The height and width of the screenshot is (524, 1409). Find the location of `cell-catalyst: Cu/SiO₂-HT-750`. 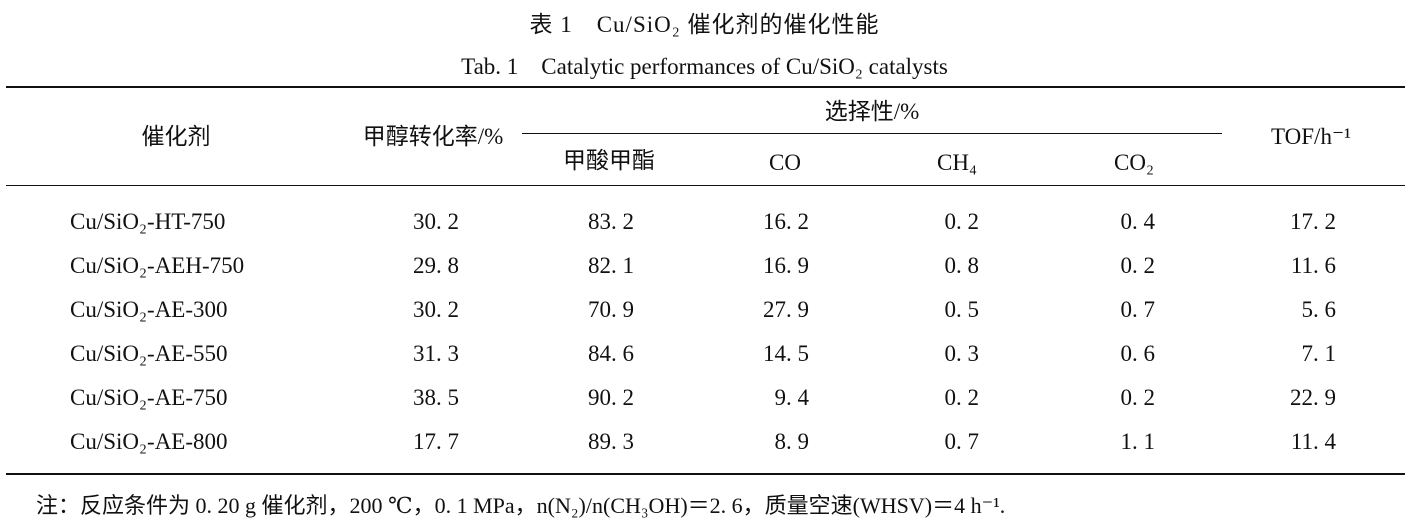

cell-catalyst: Cu/SiO₂-HT-750 is located at coordinates (148, 221).